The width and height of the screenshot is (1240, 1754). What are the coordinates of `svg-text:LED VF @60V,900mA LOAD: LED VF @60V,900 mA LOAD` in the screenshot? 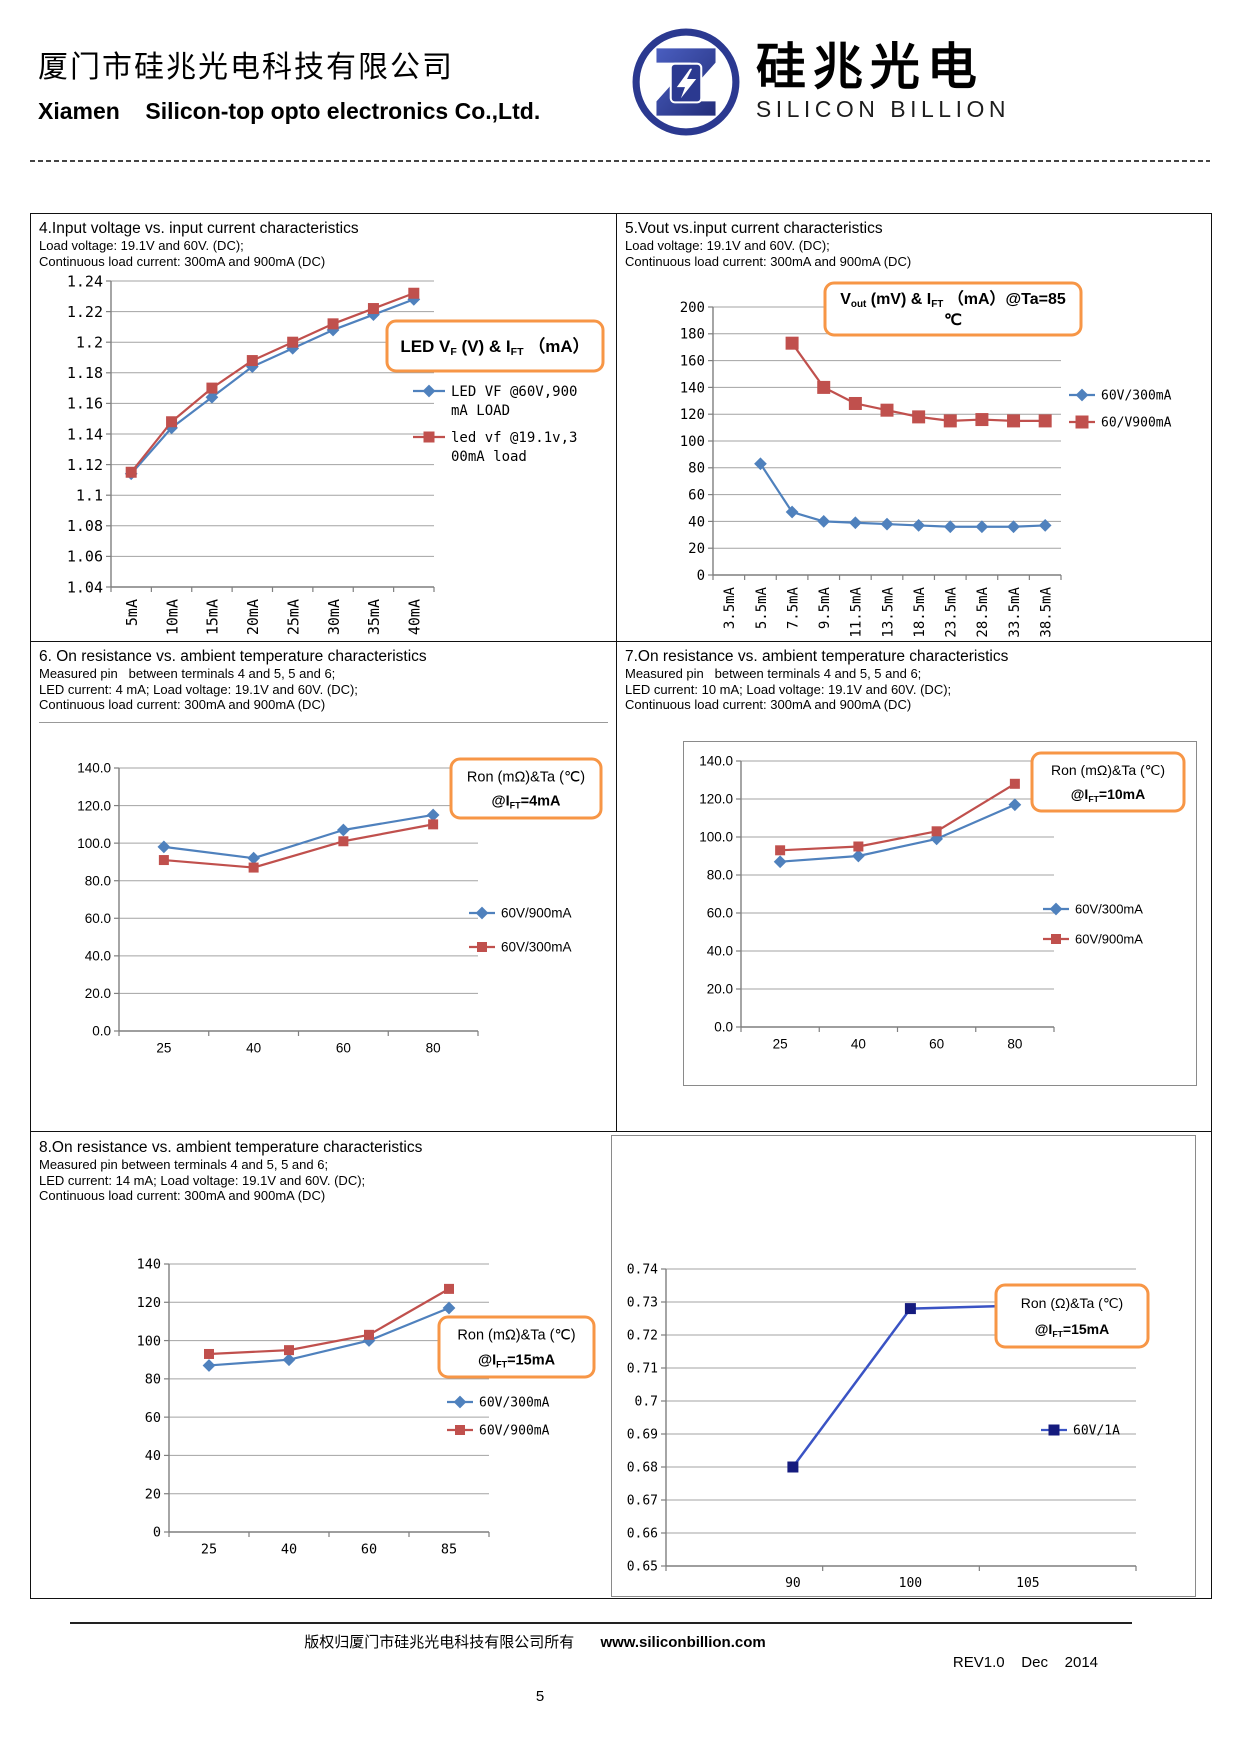 It's located at (514, 401).